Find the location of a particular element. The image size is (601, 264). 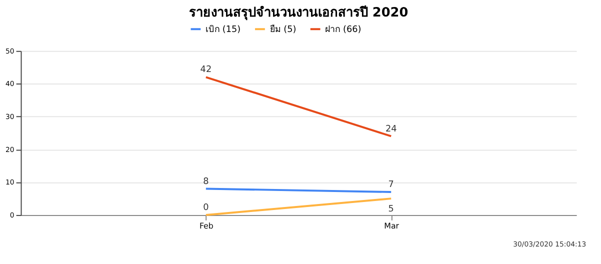

data-label: 0 is located at coordinates (206, 208).